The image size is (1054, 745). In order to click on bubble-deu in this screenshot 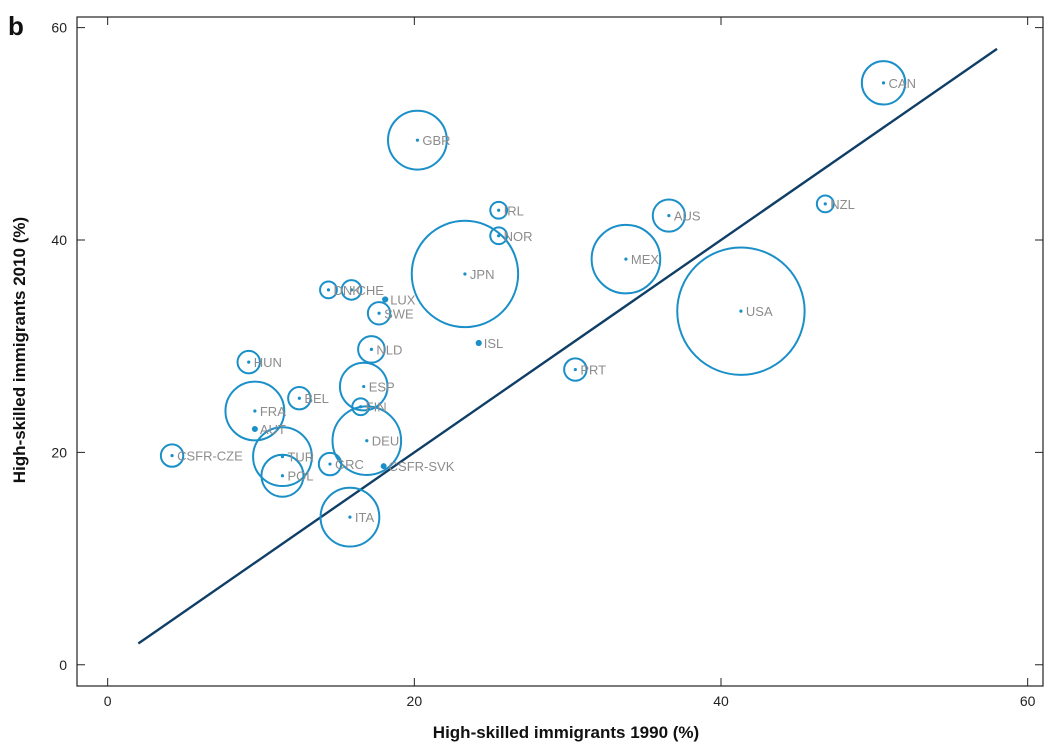, I will do `click(367, 441)`.